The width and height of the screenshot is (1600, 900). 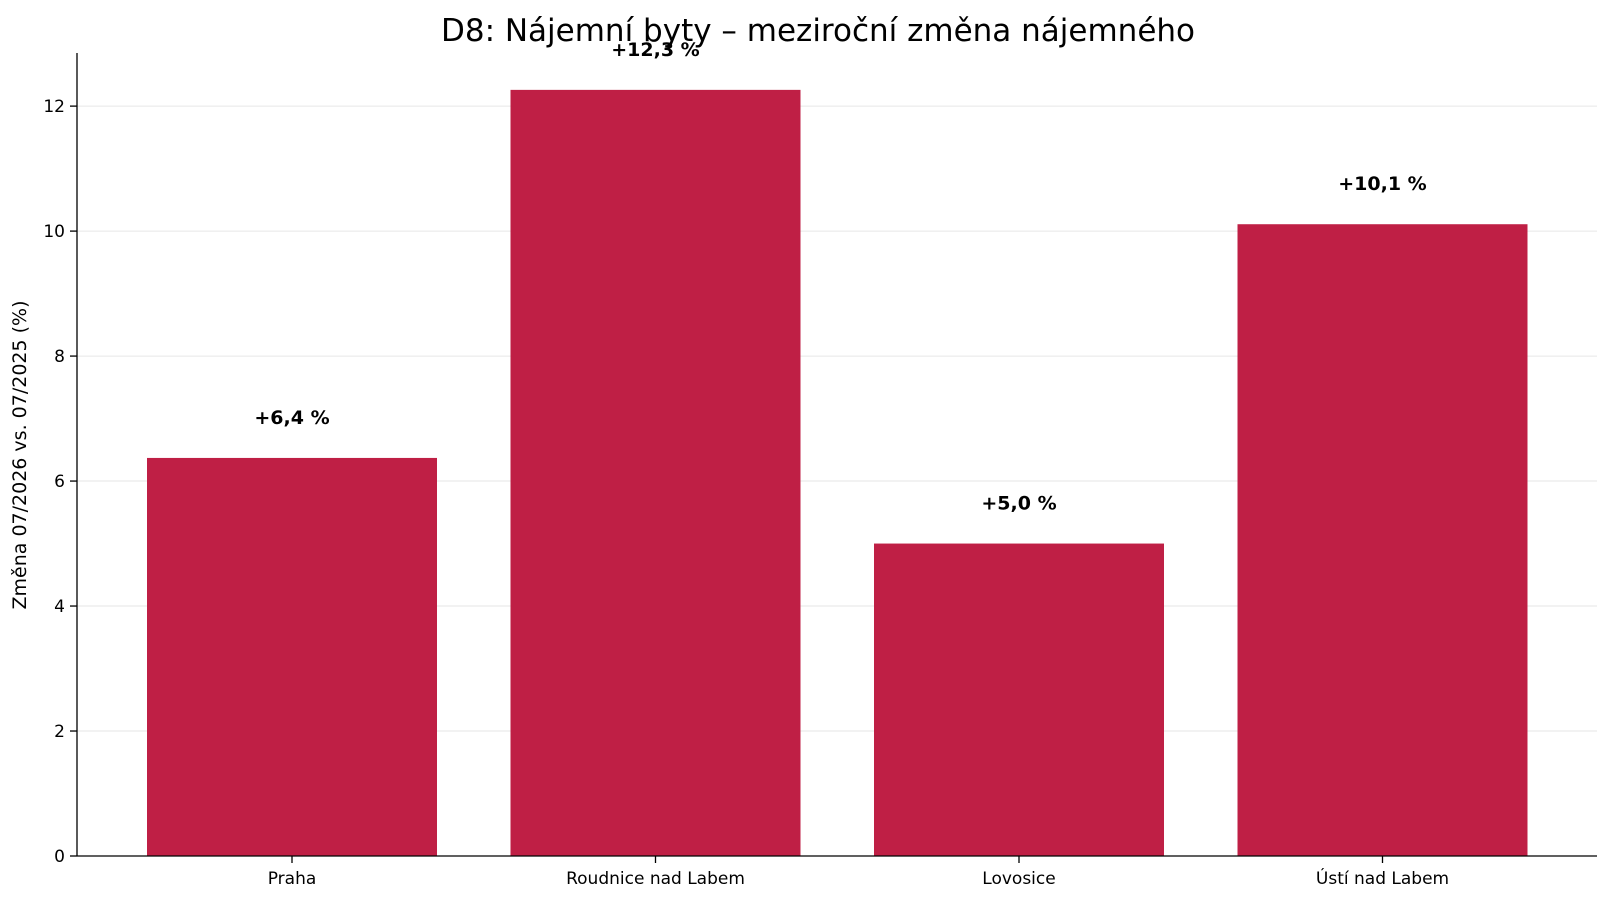 I want to click on y-axis-label: Změna 07/2026 vs. 07/2025 (%), so click(x=20, y=455).